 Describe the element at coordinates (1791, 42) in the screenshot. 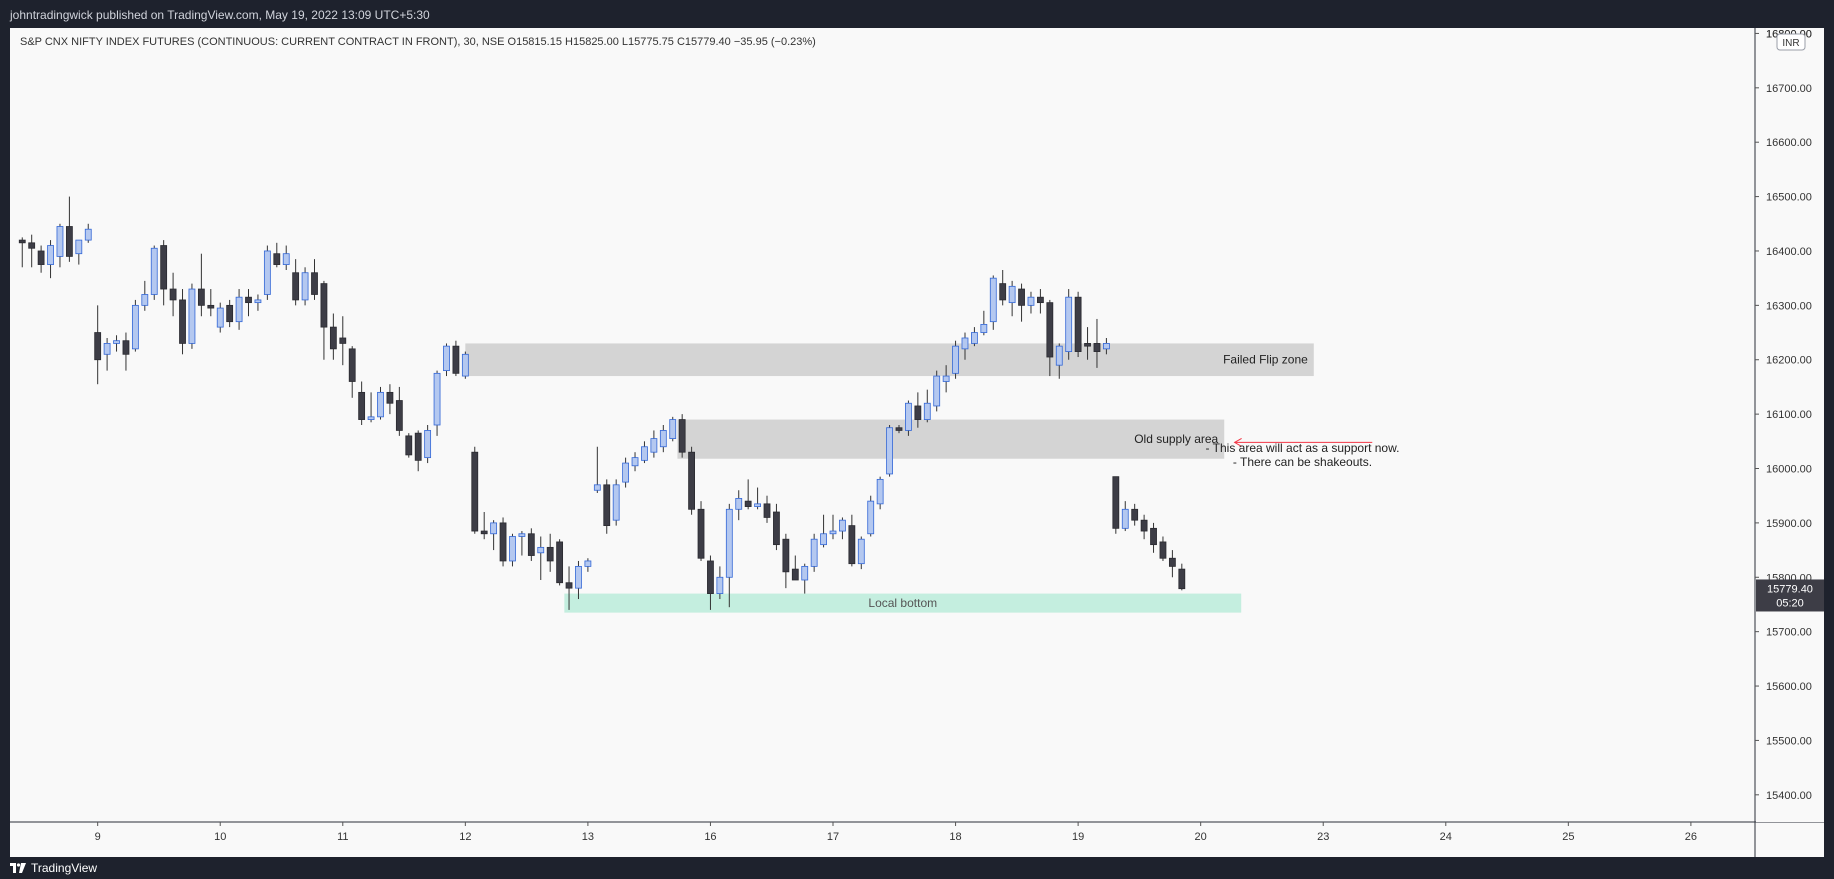

I see `currency-badge: INR` at that location.